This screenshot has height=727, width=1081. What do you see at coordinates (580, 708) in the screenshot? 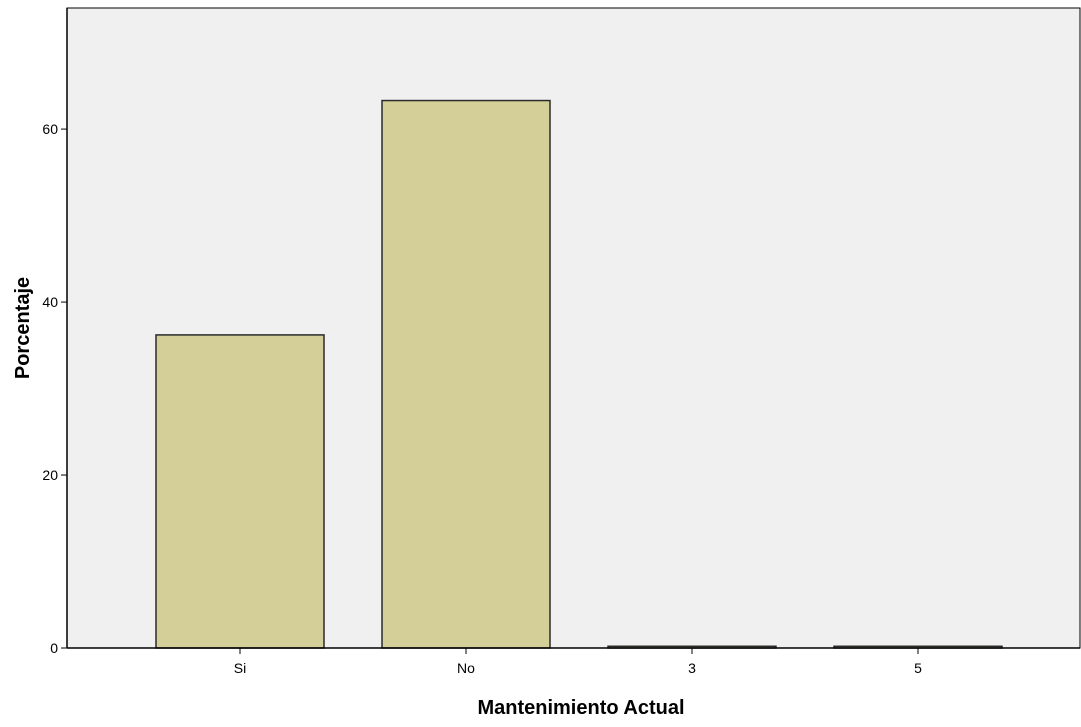
I see `x-axis-title: Mantenimiento Actual` at bounding box center [580, 708].